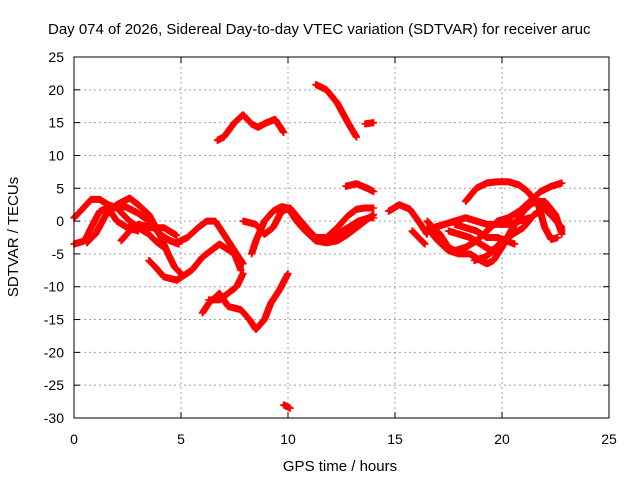  What do you see at coordinates (56, 155) in the screenshot?
I see `y-tick-label: 10` at bounding box center [56, 155].